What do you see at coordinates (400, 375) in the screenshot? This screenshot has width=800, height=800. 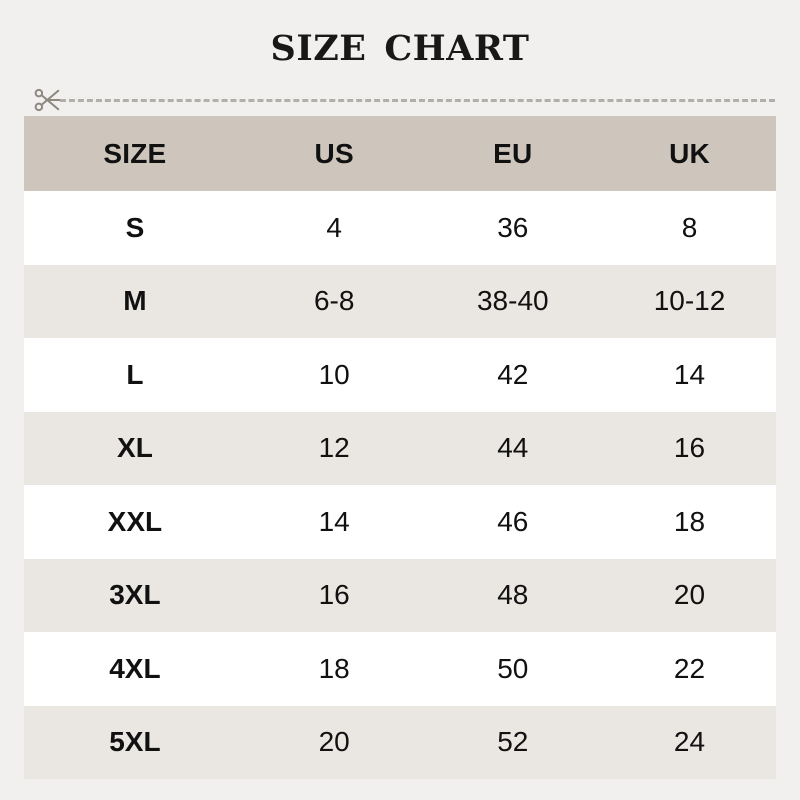 I see `table-row: L 10 42 14` at bounding box center [400, 375].